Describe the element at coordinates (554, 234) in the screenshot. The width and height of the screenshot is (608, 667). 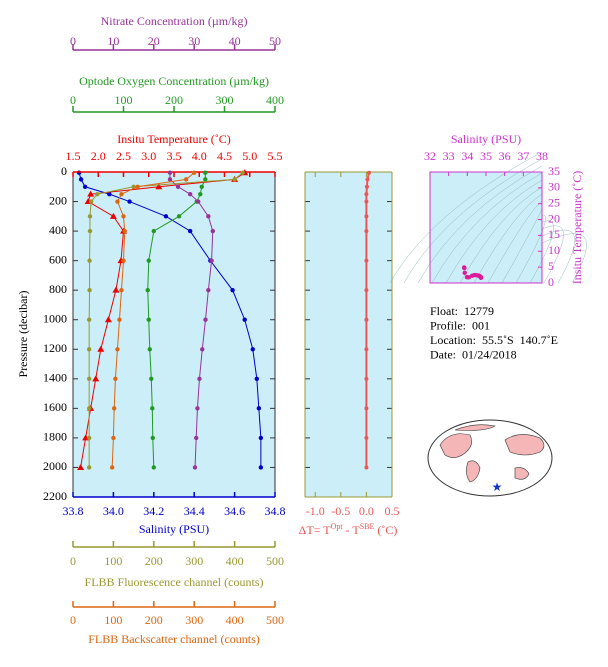
I see `y-tick-label: 15` at that location.